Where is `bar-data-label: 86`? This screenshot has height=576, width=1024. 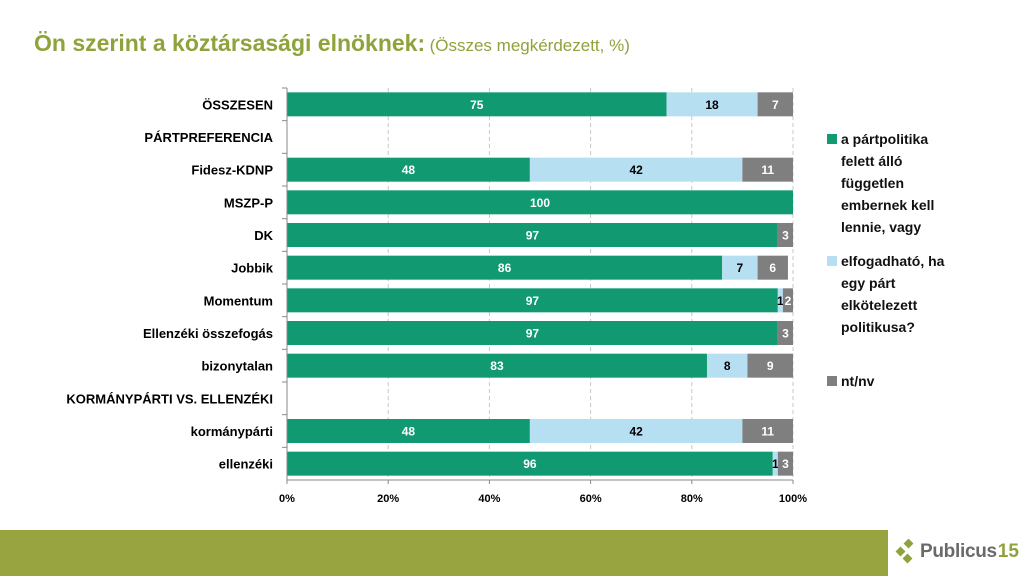
bar-data-label: 86 is located at coordinates (505, 268).